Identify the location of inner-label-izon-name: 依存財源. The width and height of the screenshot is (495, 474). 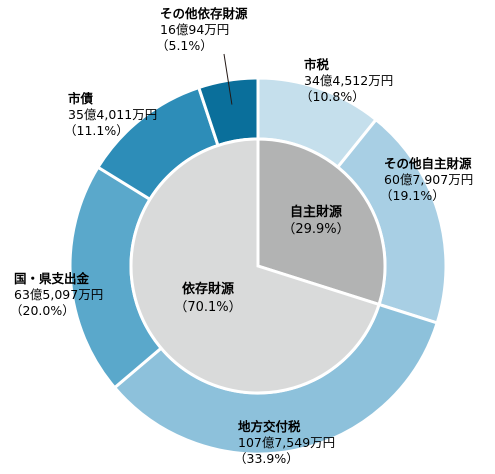
(208, 289).